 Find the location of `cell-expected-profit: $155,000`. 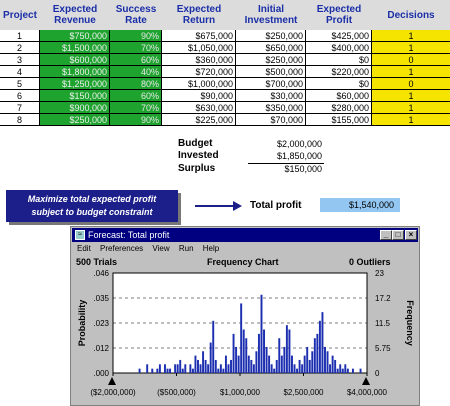

cell-expected-profit: $155,000 is located at coordinates (339, 120).